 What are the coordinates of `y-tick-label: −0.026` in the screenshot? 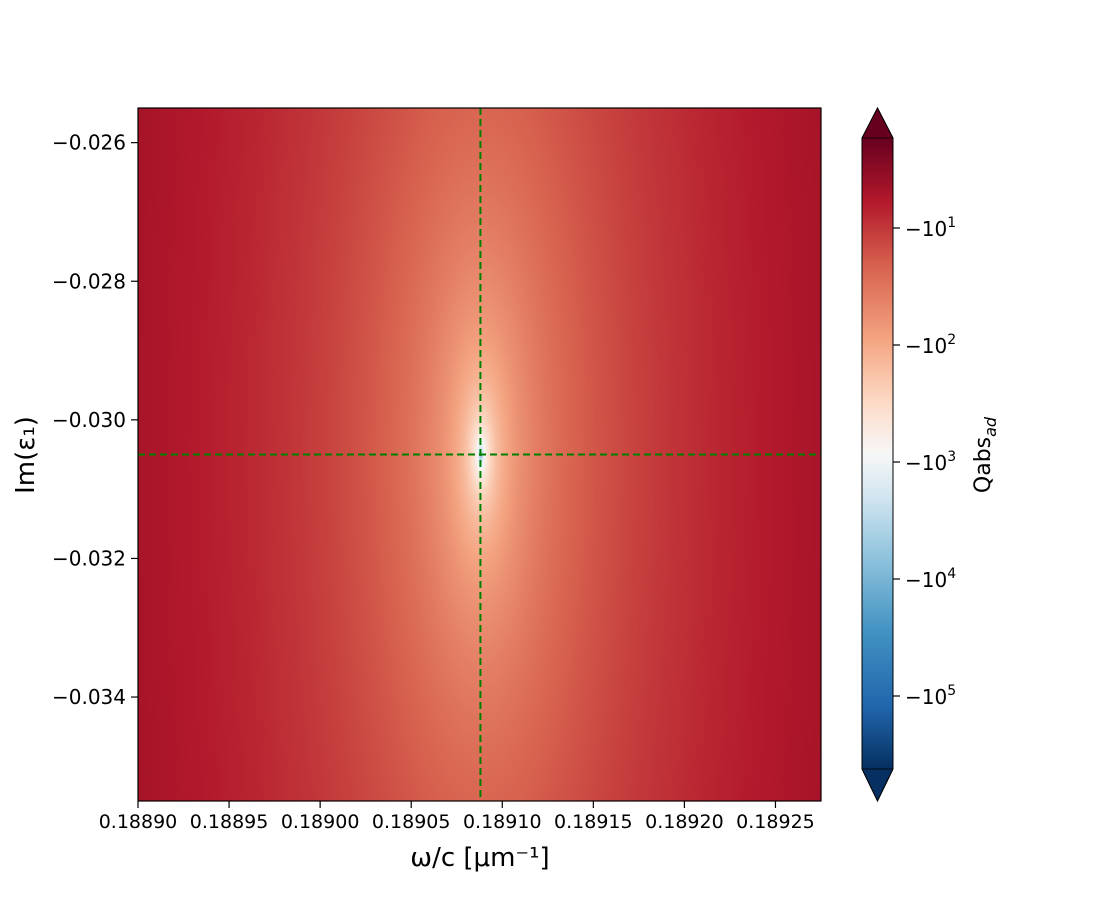 It's located at (89, 143).